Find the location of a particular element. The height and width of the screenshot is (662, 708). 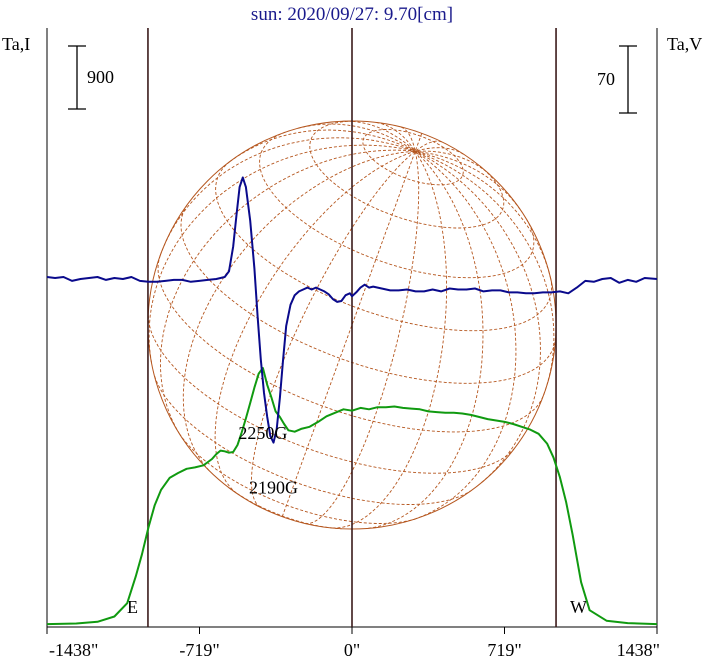

annotation-label: 2190G is located at coordinates (273, 488).